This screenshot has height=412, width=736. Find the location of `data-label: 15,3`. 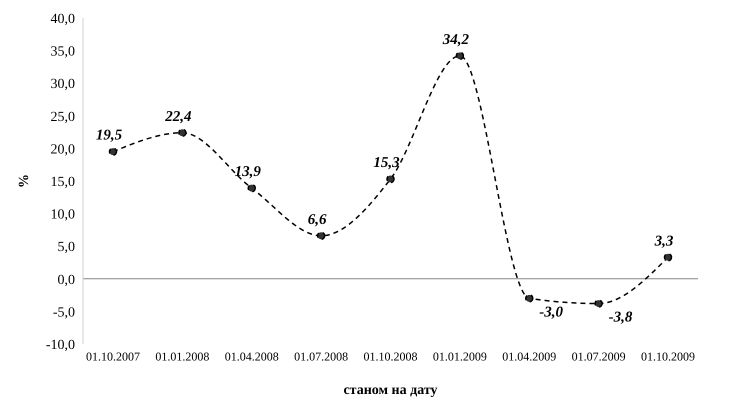

data-label: 15,3 is located at coordinates (386, 163).